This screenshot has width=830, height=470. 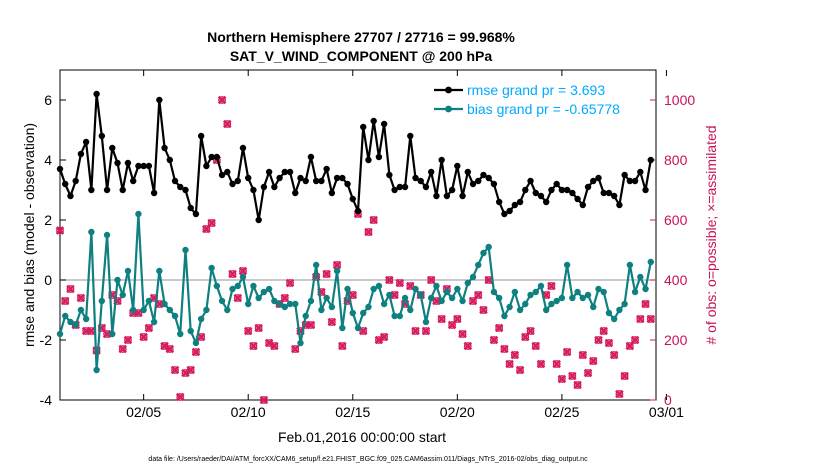 I want to click on y2-tick-label: 800, so click(x=676, y=160).